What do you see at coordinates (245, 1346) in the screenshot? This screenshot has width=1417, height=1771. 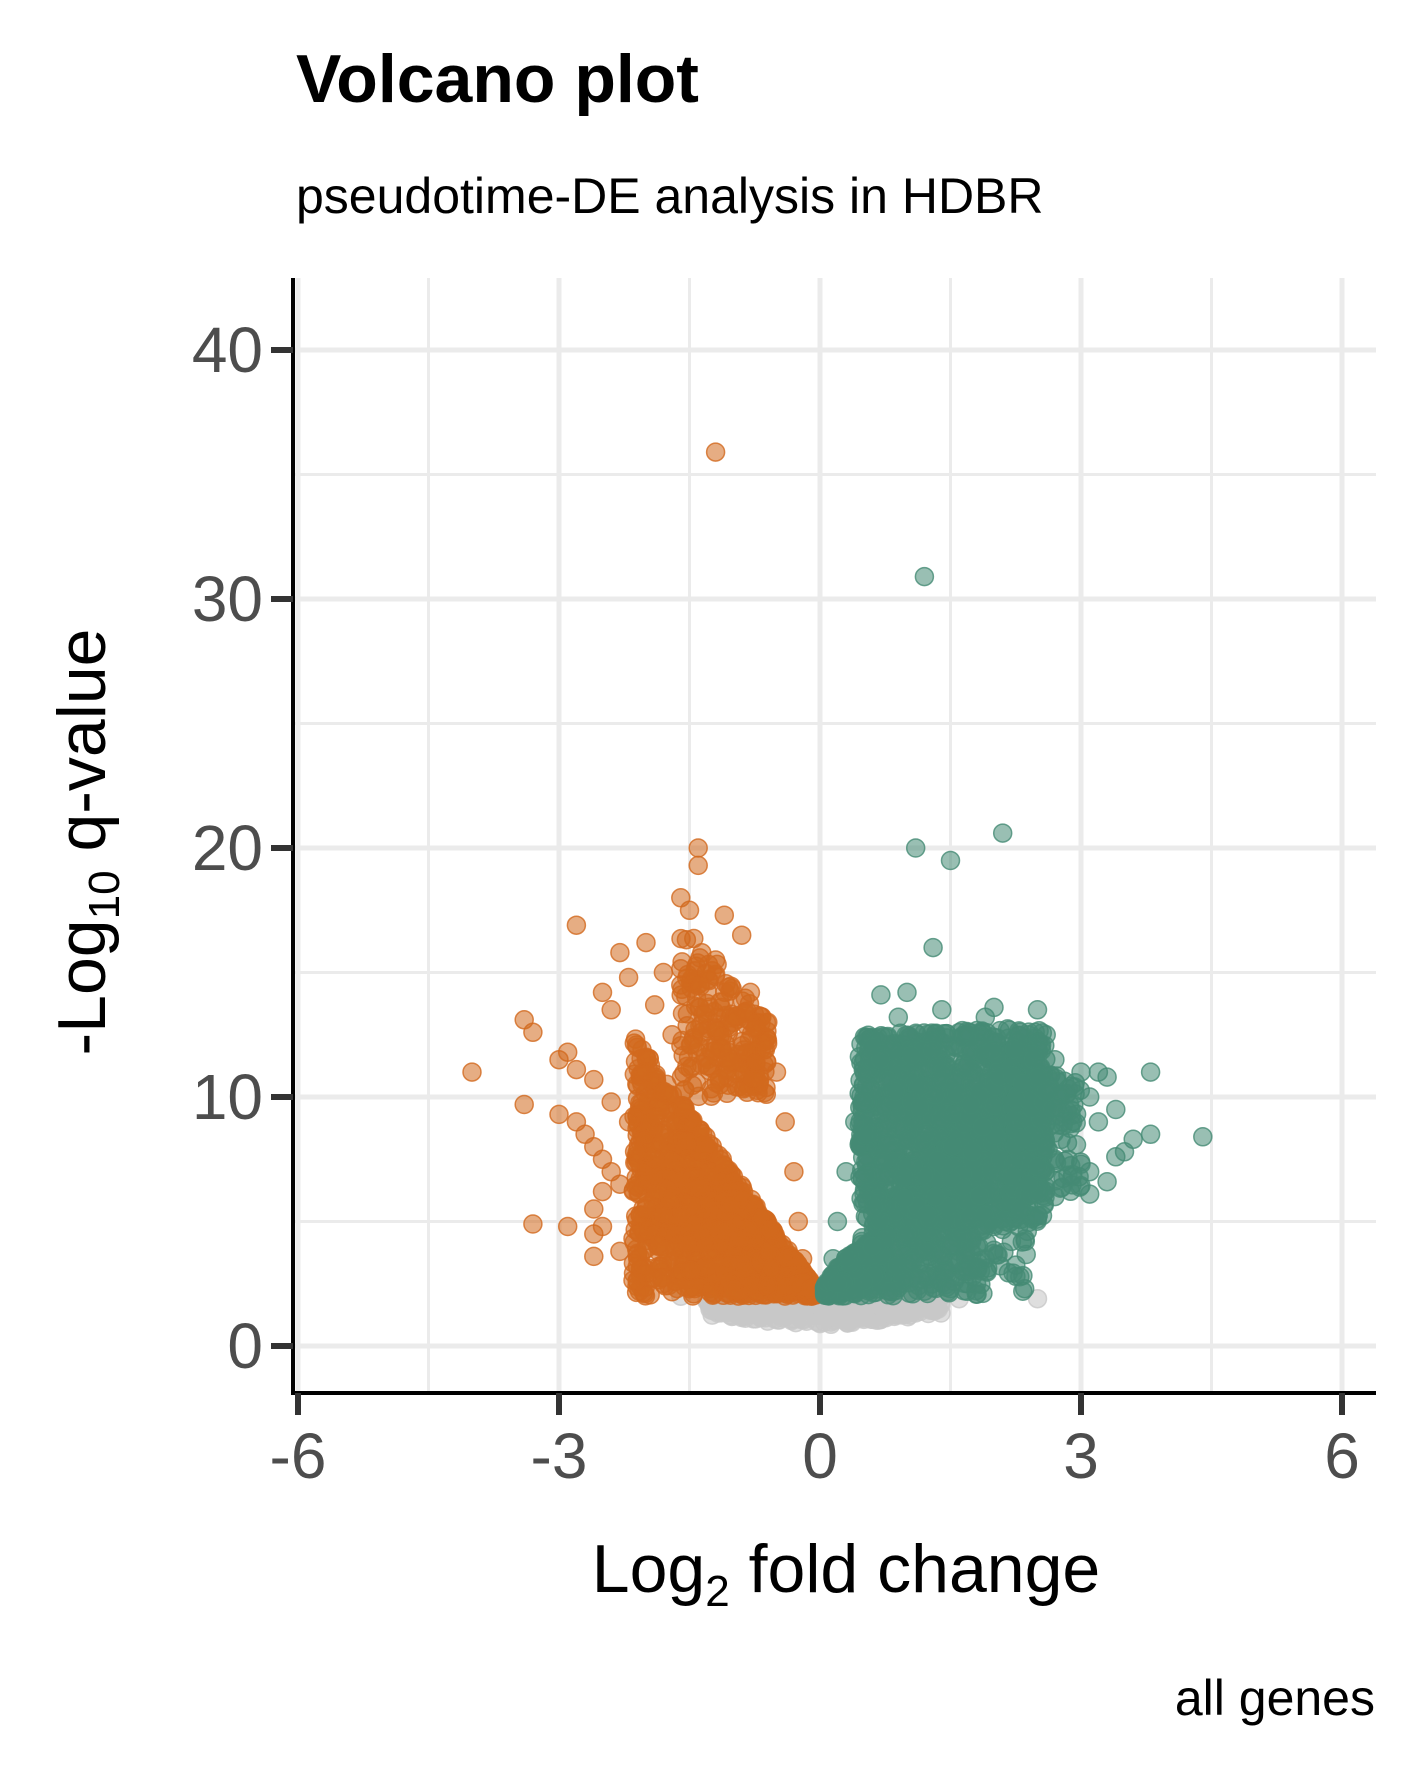 I see `y-tick-label: 0` at bounding box center [245, 1346].